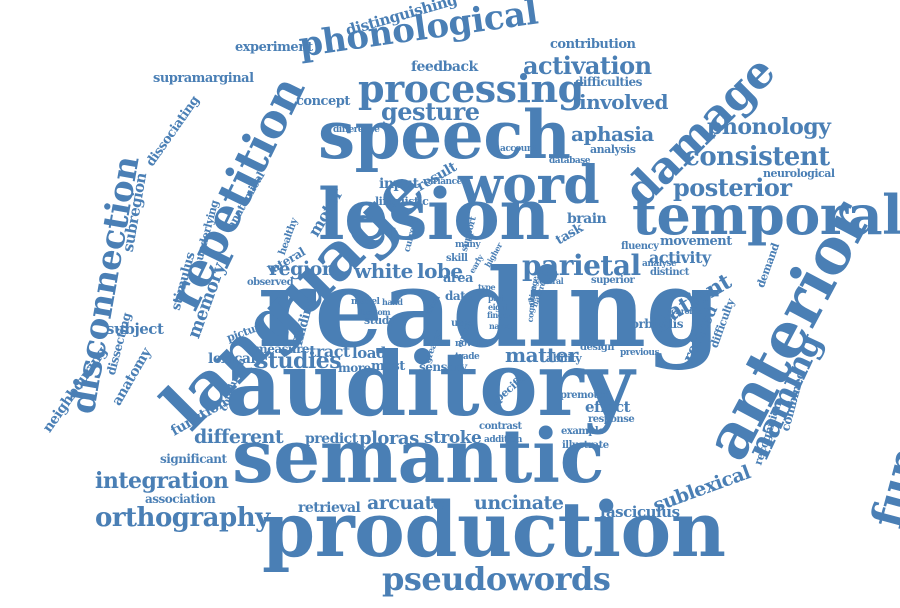 The image size is (900, 608). What do you see at coordinates (581, 265) in the screenshot?
I see `word-parietal: parietal` at bounding box center [581, 265].